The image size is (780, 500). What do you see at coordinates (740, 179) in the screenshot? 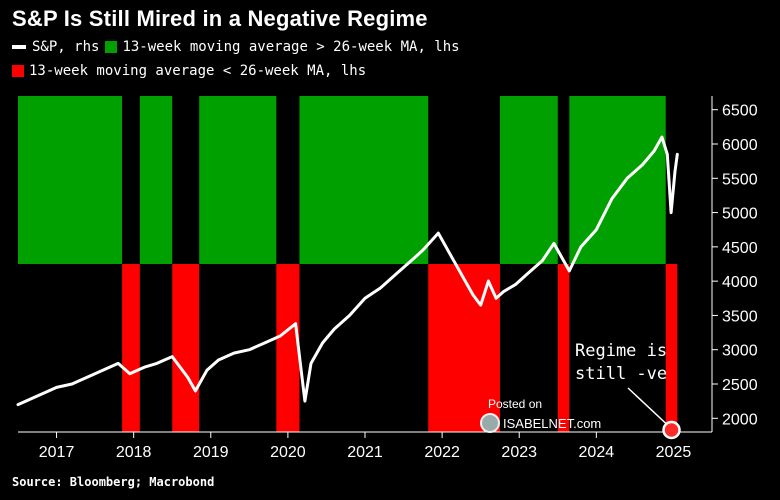
I see `y-tick-label-5500: 5500` at bounding box center [740, 179].